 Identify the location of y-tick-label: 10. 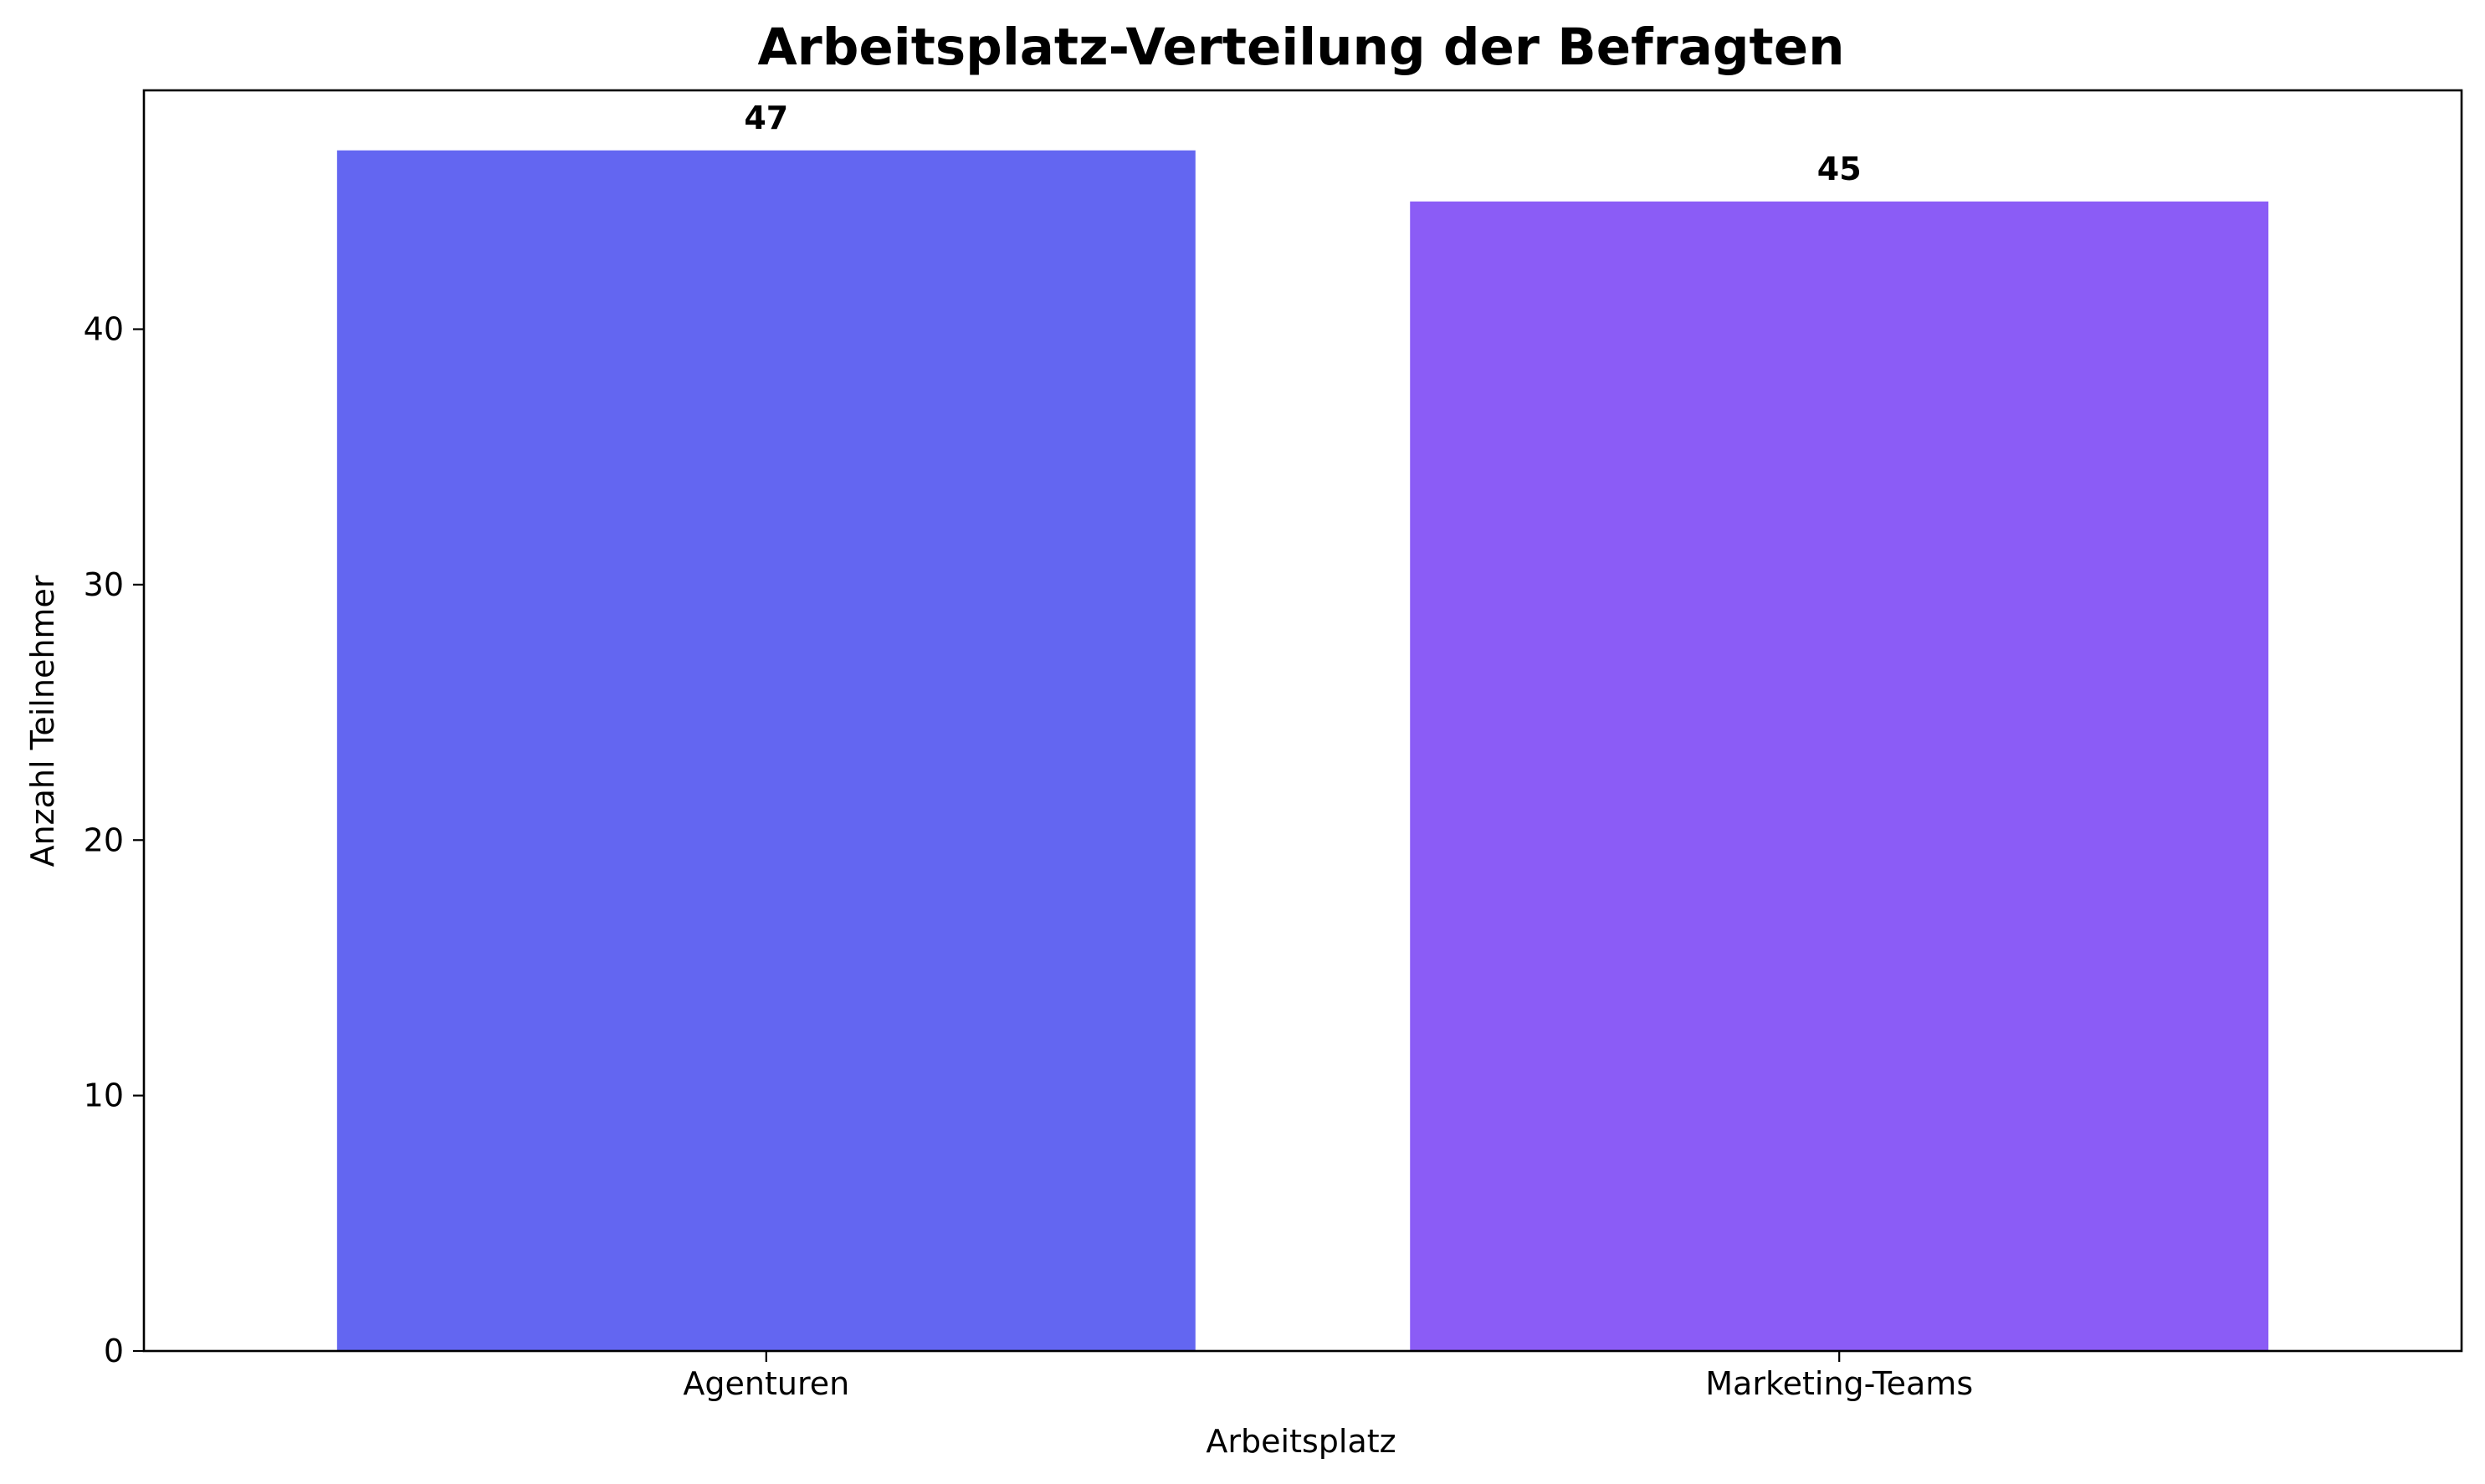
(104, 1095).